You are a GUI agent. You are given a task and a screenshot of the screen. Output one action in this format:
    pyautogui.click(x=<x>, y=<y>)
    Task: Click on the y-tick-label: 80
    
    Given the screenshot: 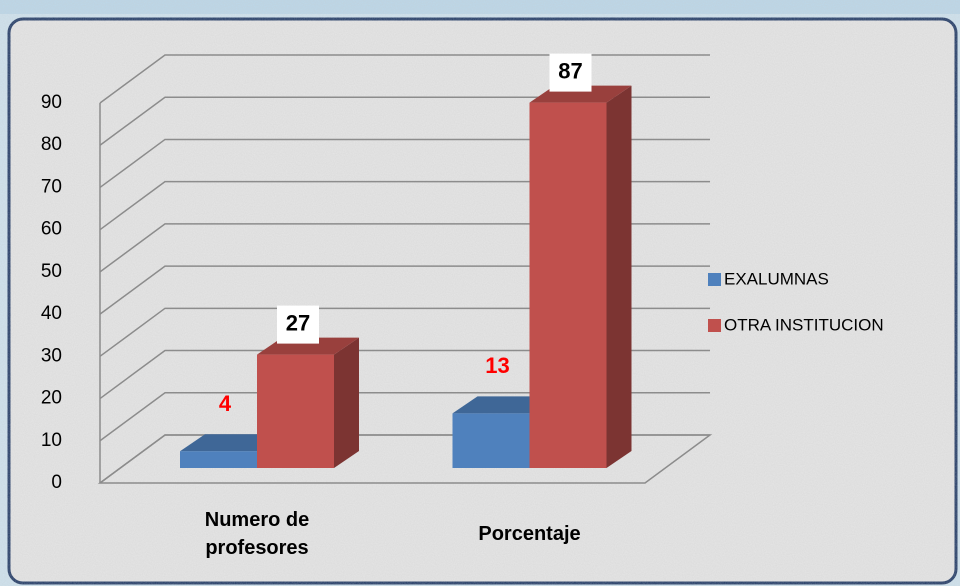 What is the action you would take?
    pyautogui.click(x=51, y=144)
    